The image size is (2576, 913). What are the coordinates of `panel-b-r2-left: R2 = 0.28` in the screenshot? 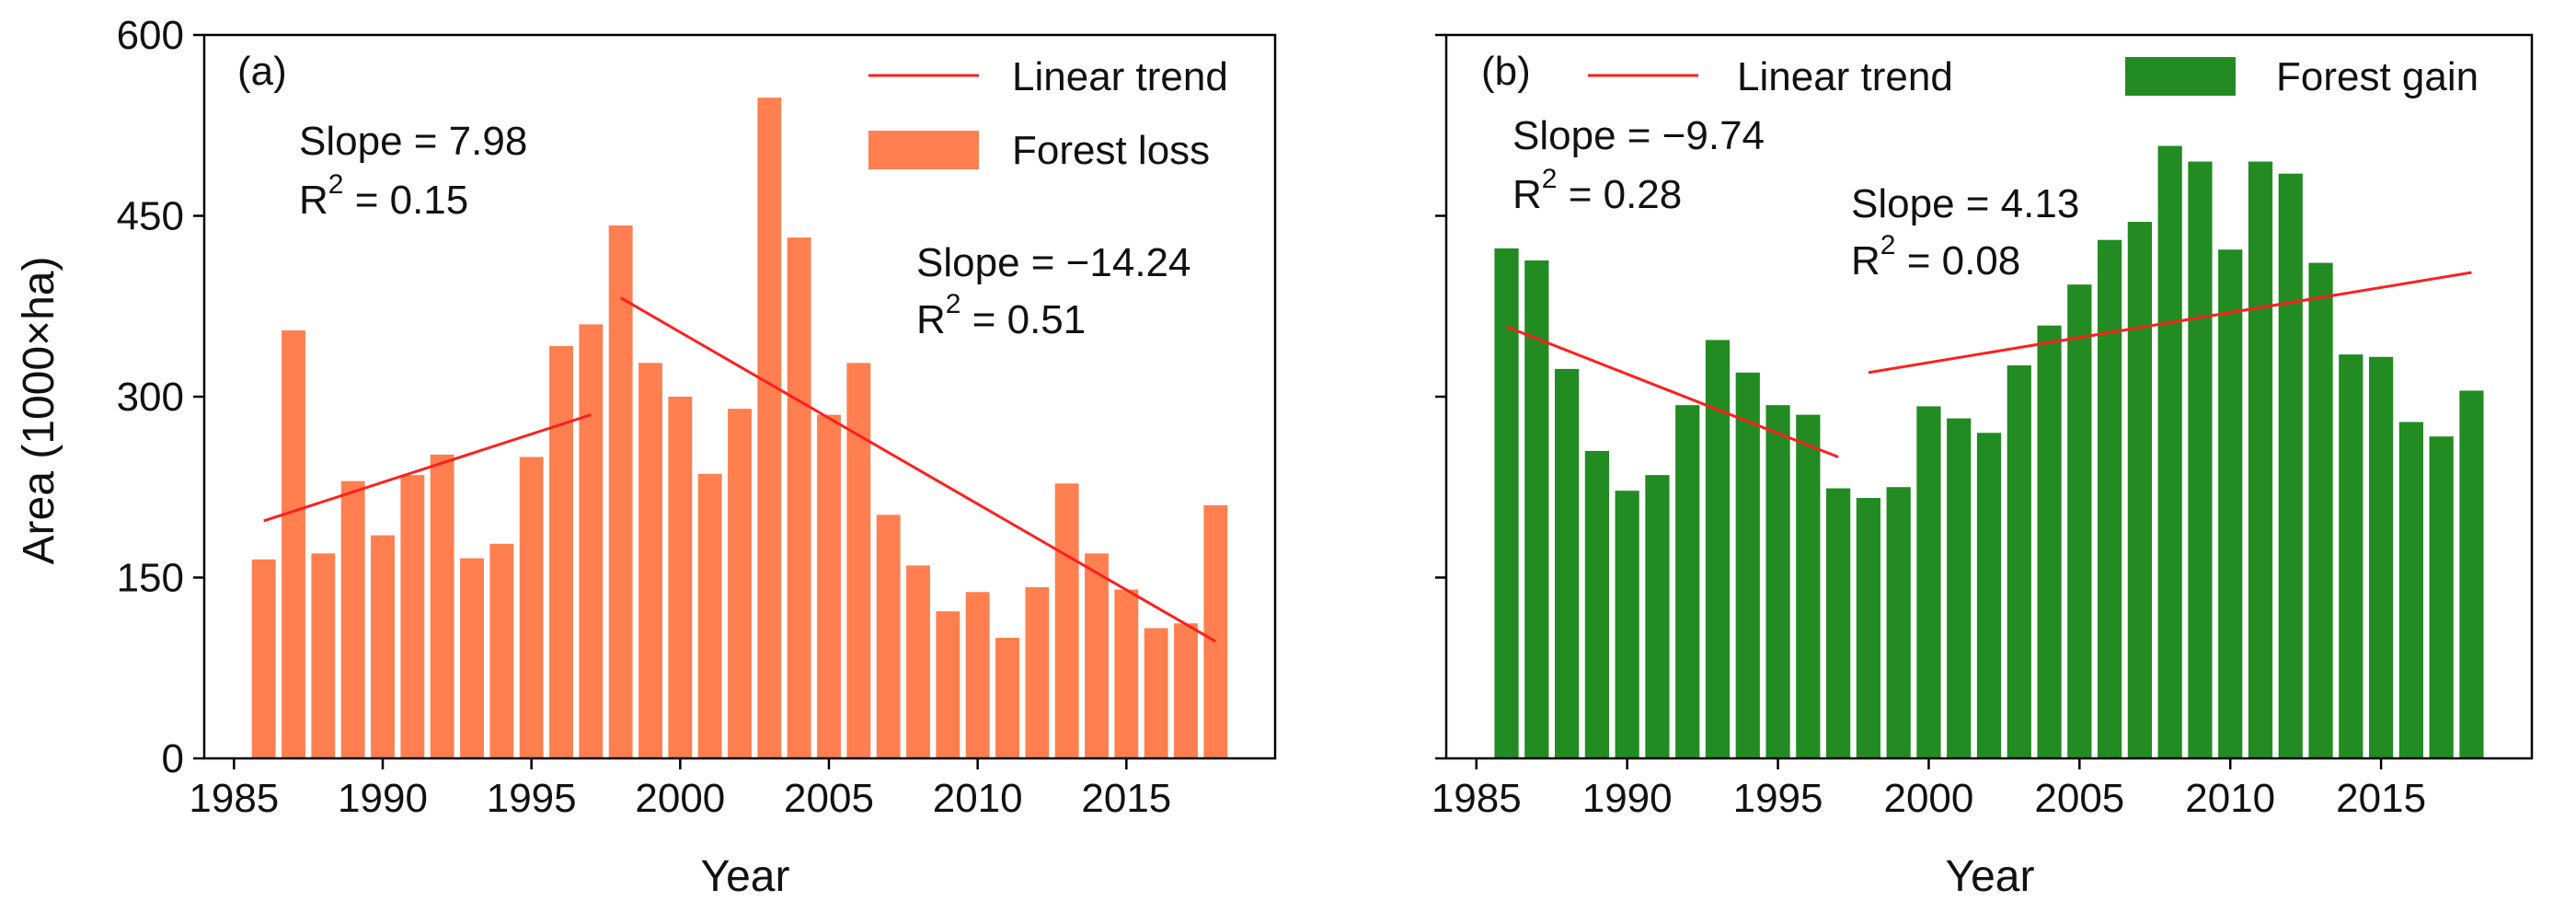 It's located at (1597, 190).